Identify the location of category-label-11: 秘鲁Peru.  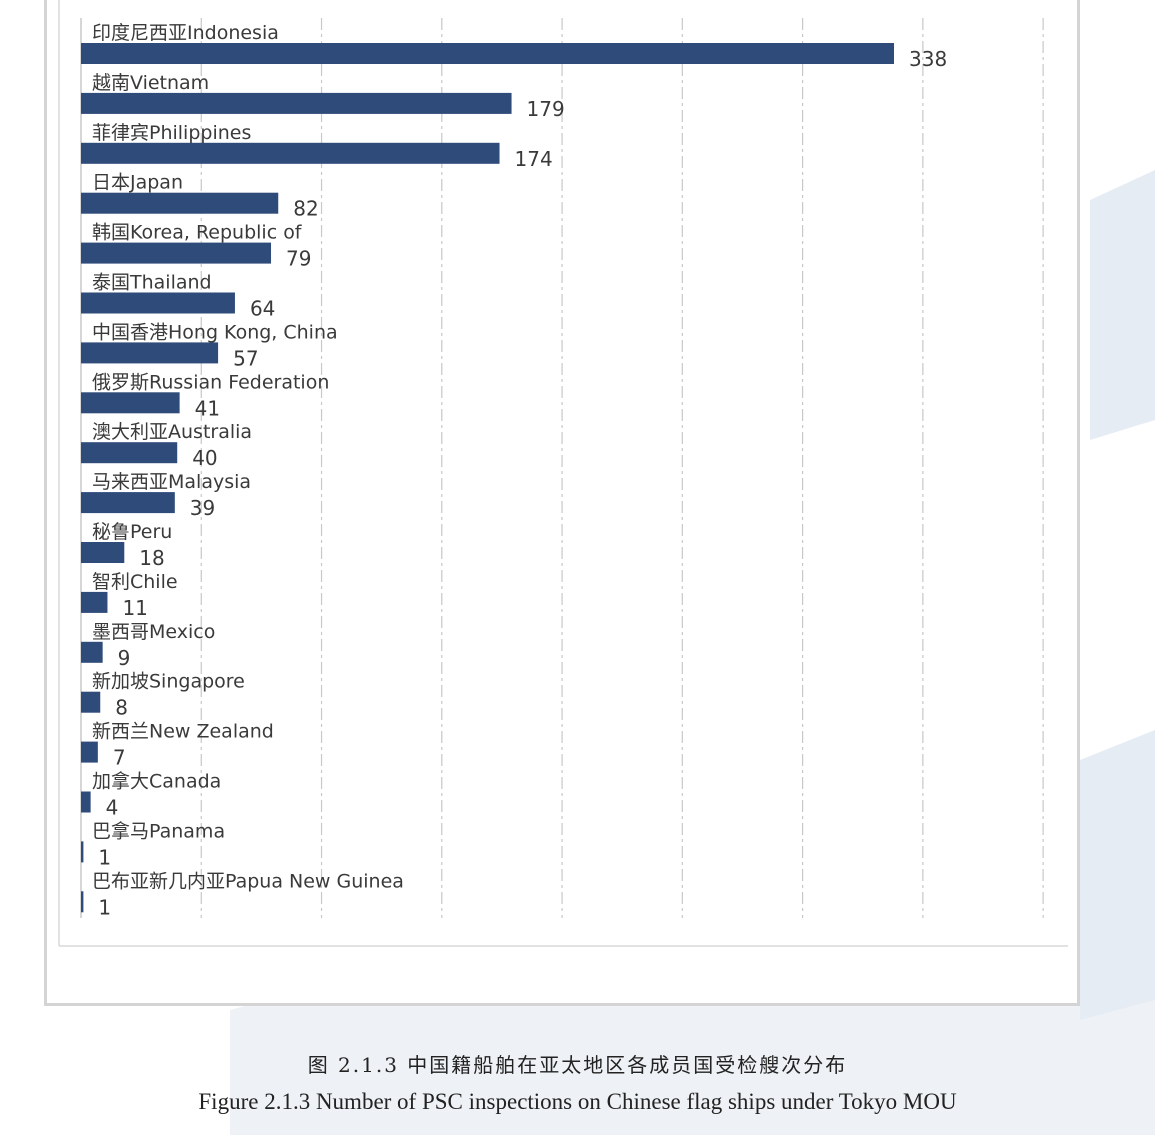
(132, 532).